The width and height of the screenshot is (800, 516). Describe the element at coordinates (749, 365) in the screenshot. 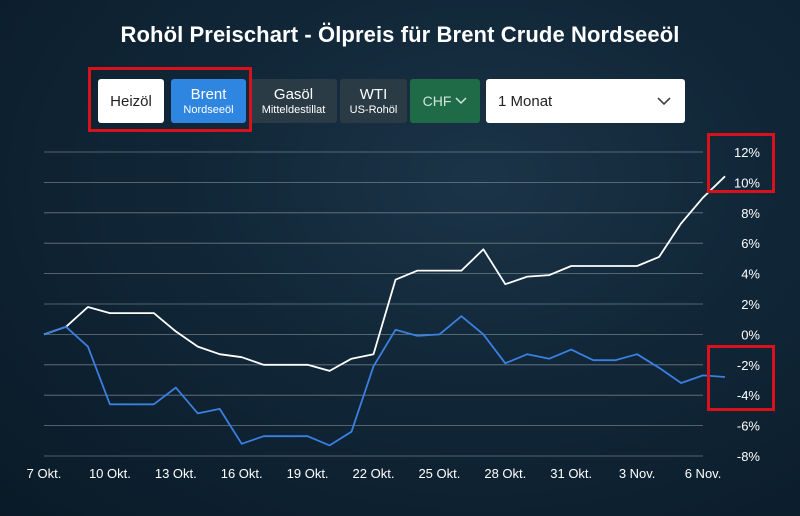

I see `y-tick-label: -2%` at that location.